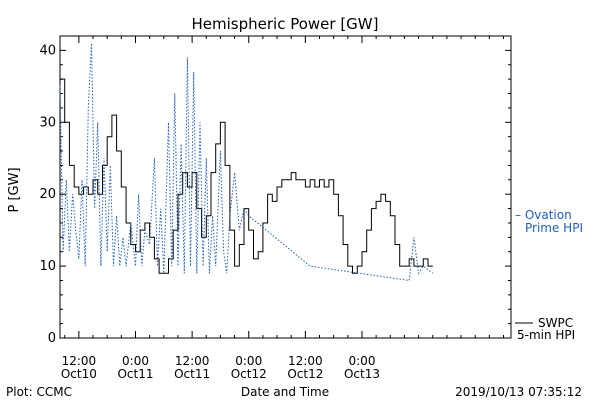 This screenshot has width=600, height=405. Describe the element at coordinates (555, 323) in the screenshot. I see `legend-swpc-line1: SWPC` at that location.